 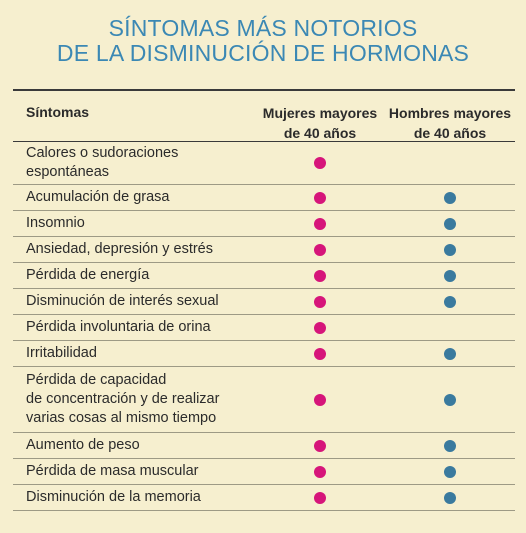 I want to click on symptom-label-line: Irritabilidad, so click(x=61, y=353).